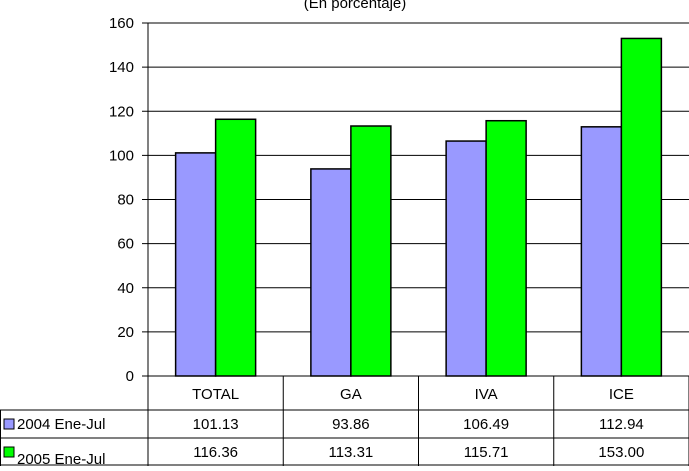  I want to click on data-label: 101.13, so click(216, 424).